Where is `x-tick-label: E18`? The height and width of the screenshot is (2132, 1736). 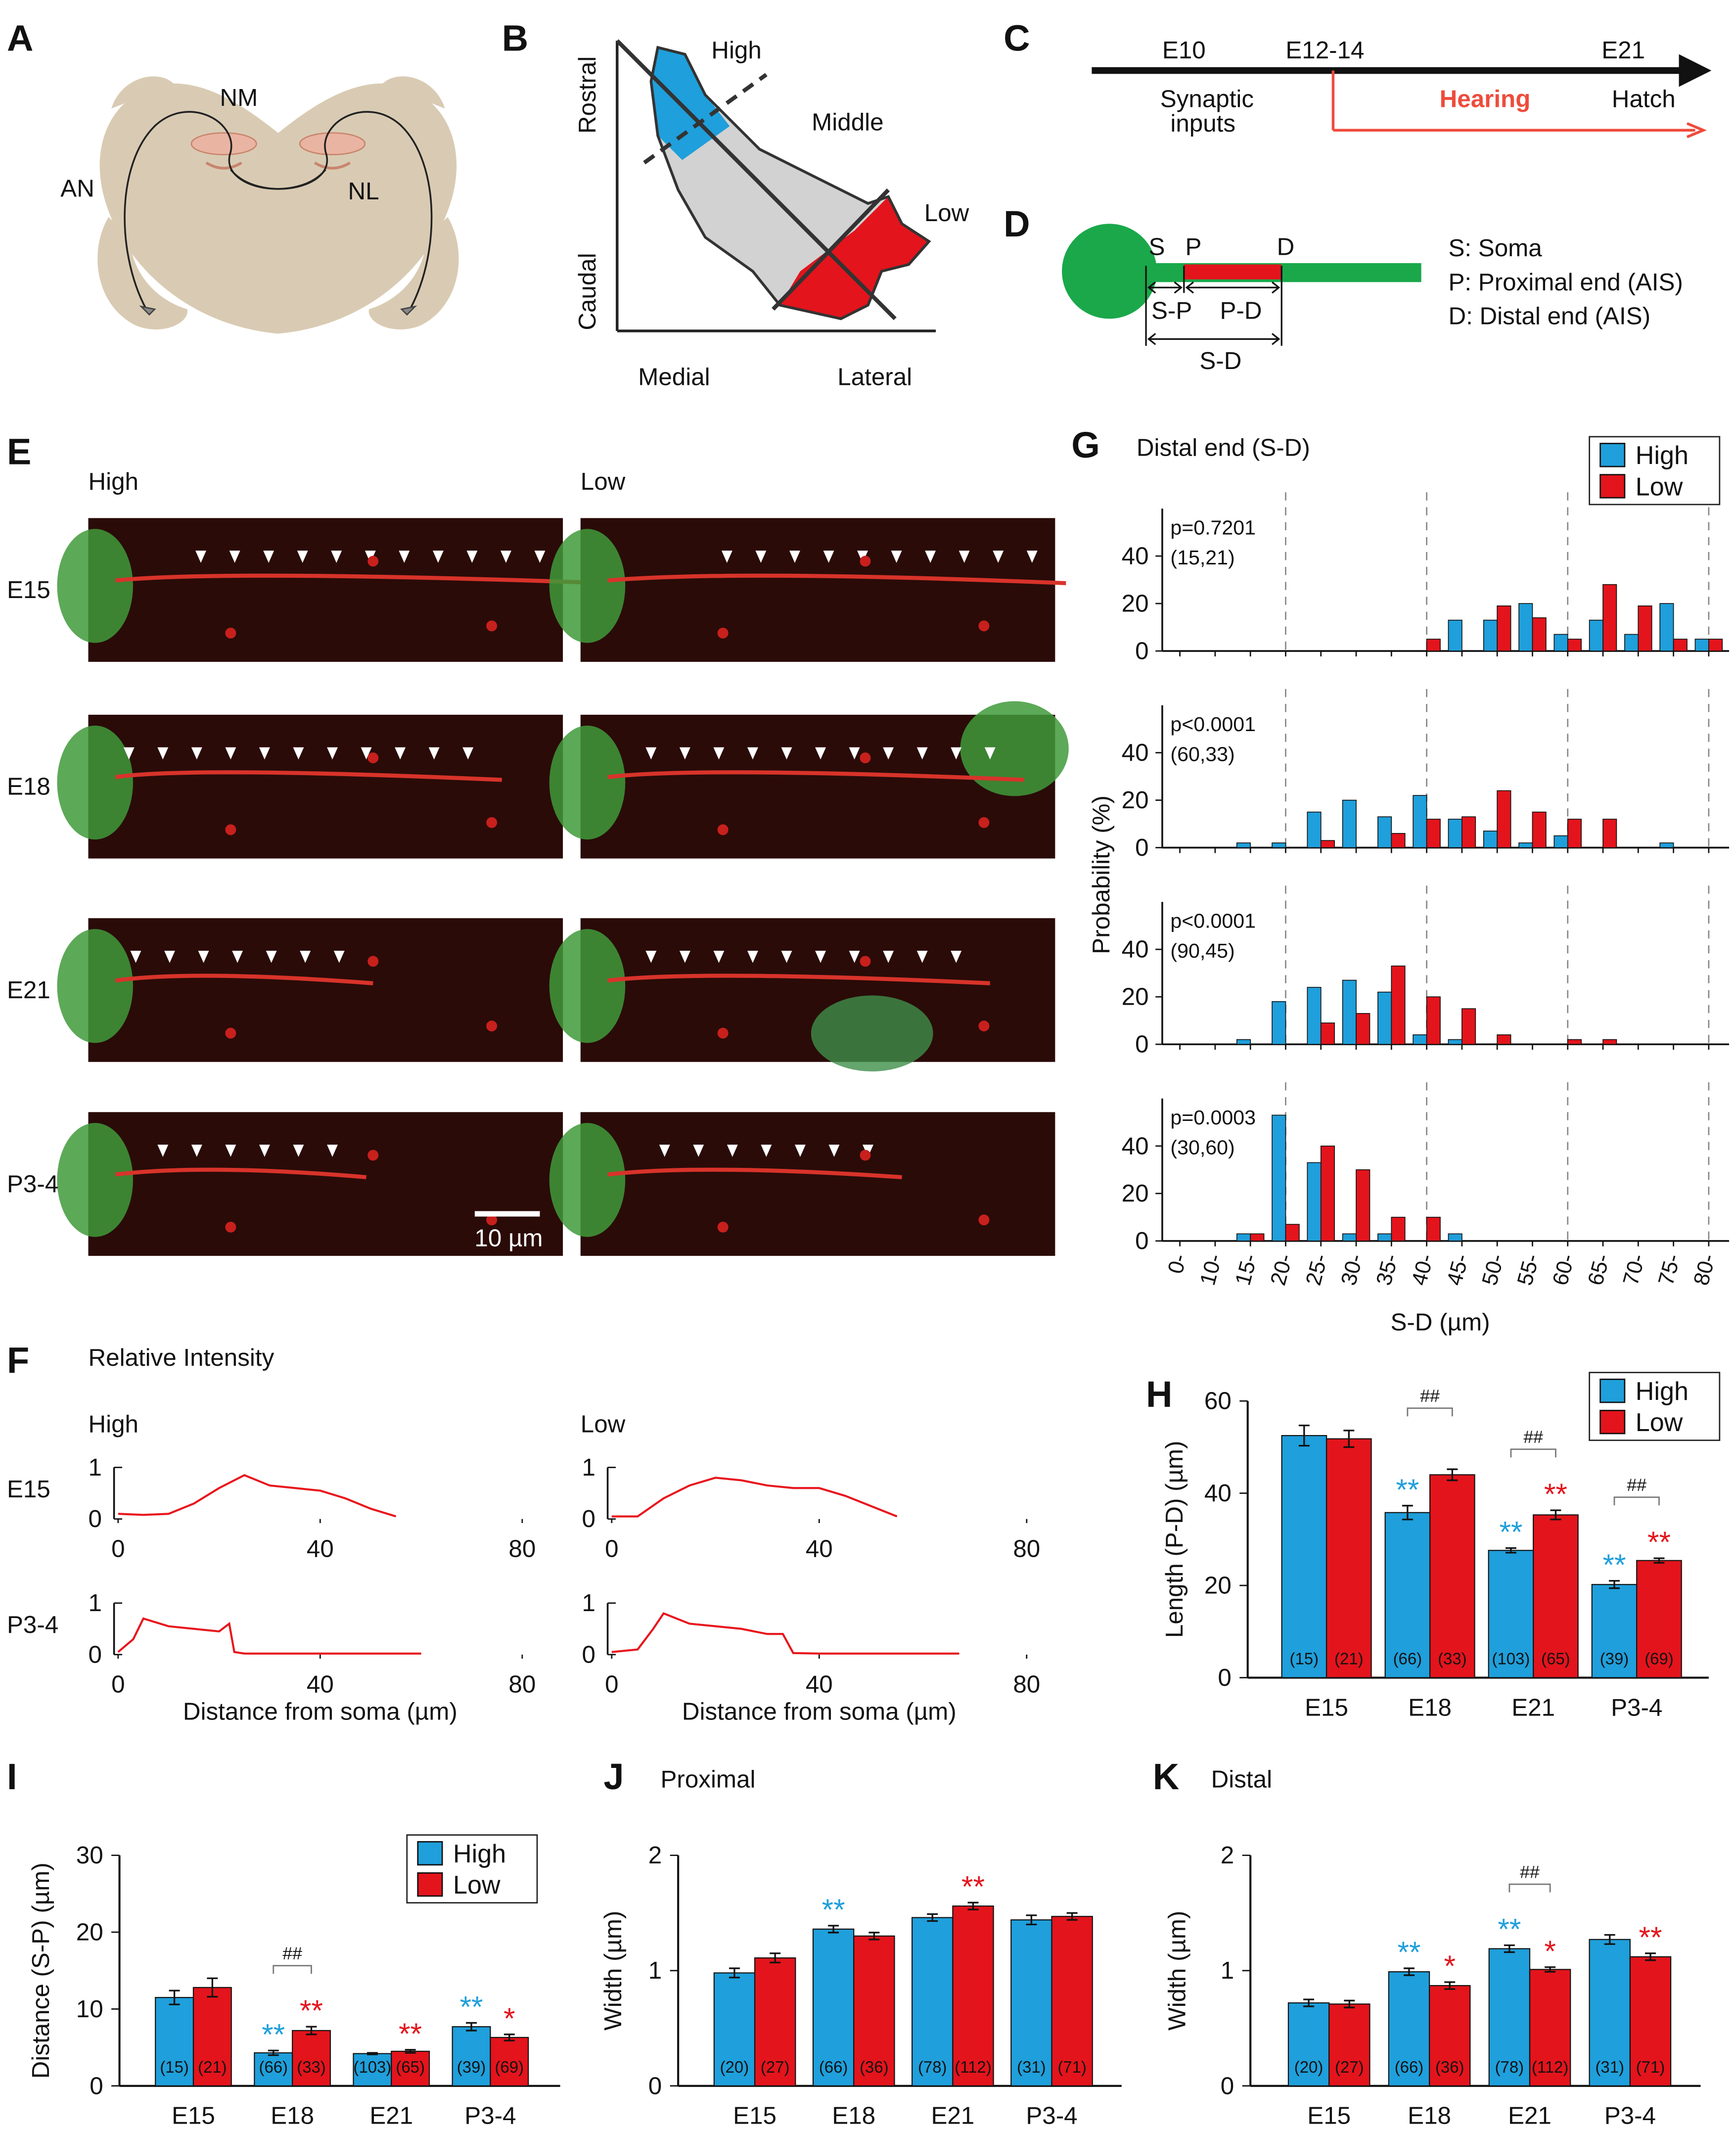 x-tick-label: E18 is located at coordinates (1429, 2116).